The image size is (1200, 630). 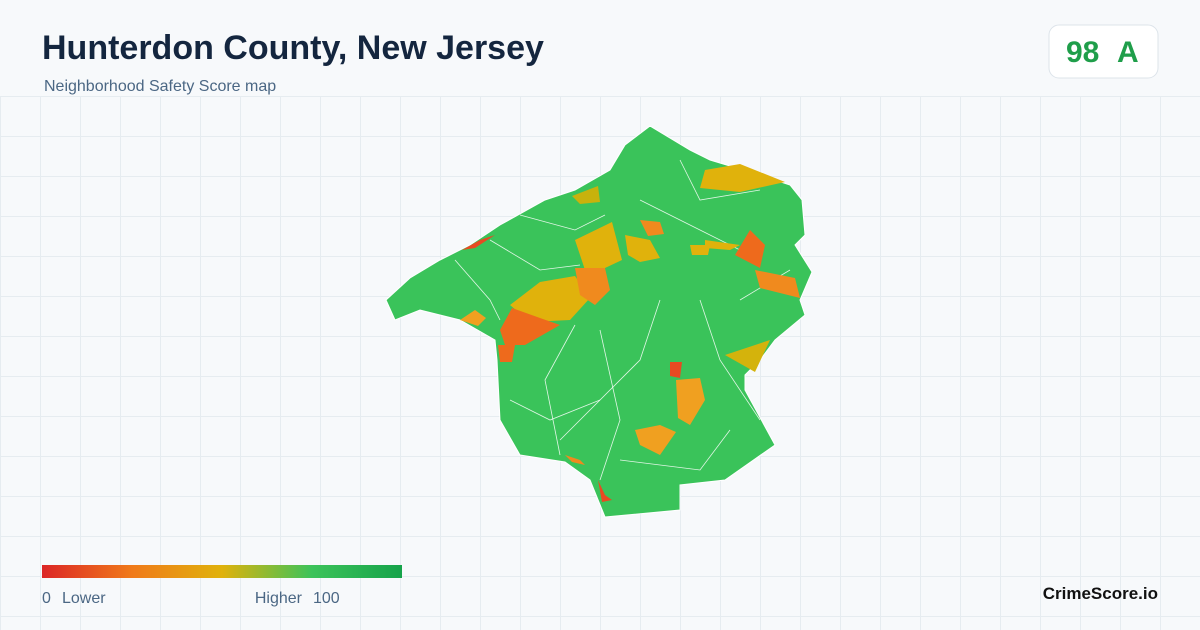 I want to click on score-badge, so click(x=1103, y=51).